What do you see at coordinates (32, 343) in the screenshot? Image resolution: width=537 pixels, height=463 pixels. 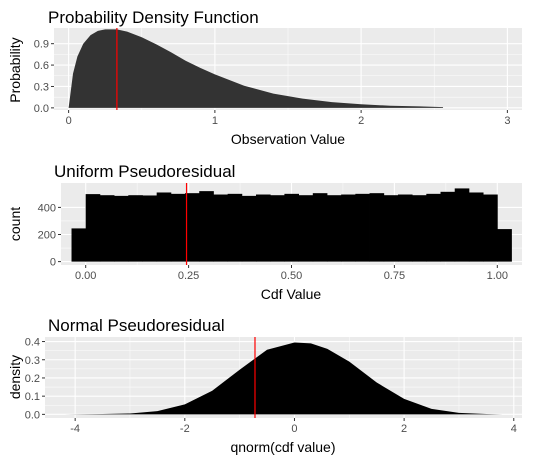 I see `normal-y-tick-label: 0.4` at bounding box center [32, 343].